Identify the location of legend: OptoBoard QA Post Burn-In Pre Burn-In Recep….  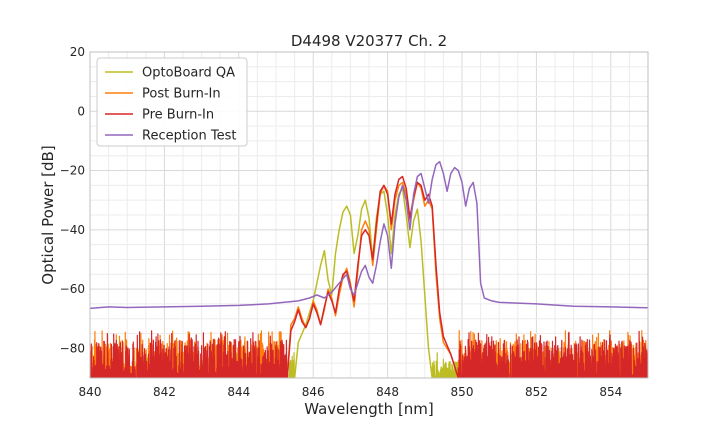
(172, 102).